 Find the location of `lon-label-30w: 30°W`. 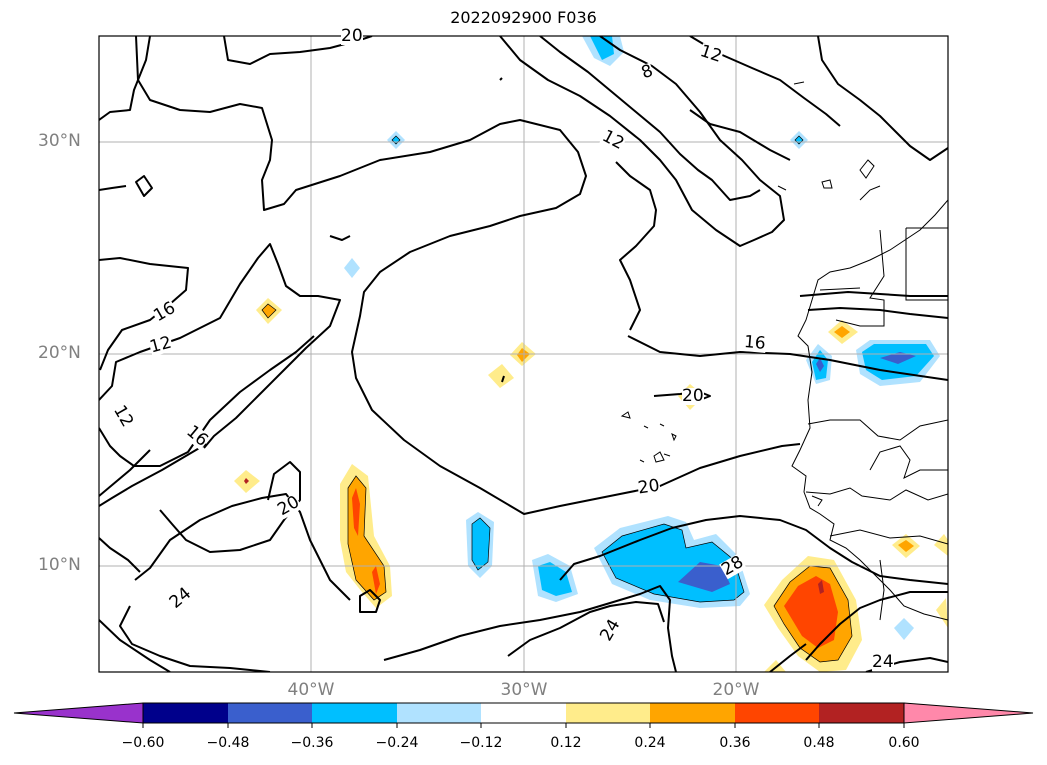

lon-label-30w: 30°W is located at coordinates (524, 690).